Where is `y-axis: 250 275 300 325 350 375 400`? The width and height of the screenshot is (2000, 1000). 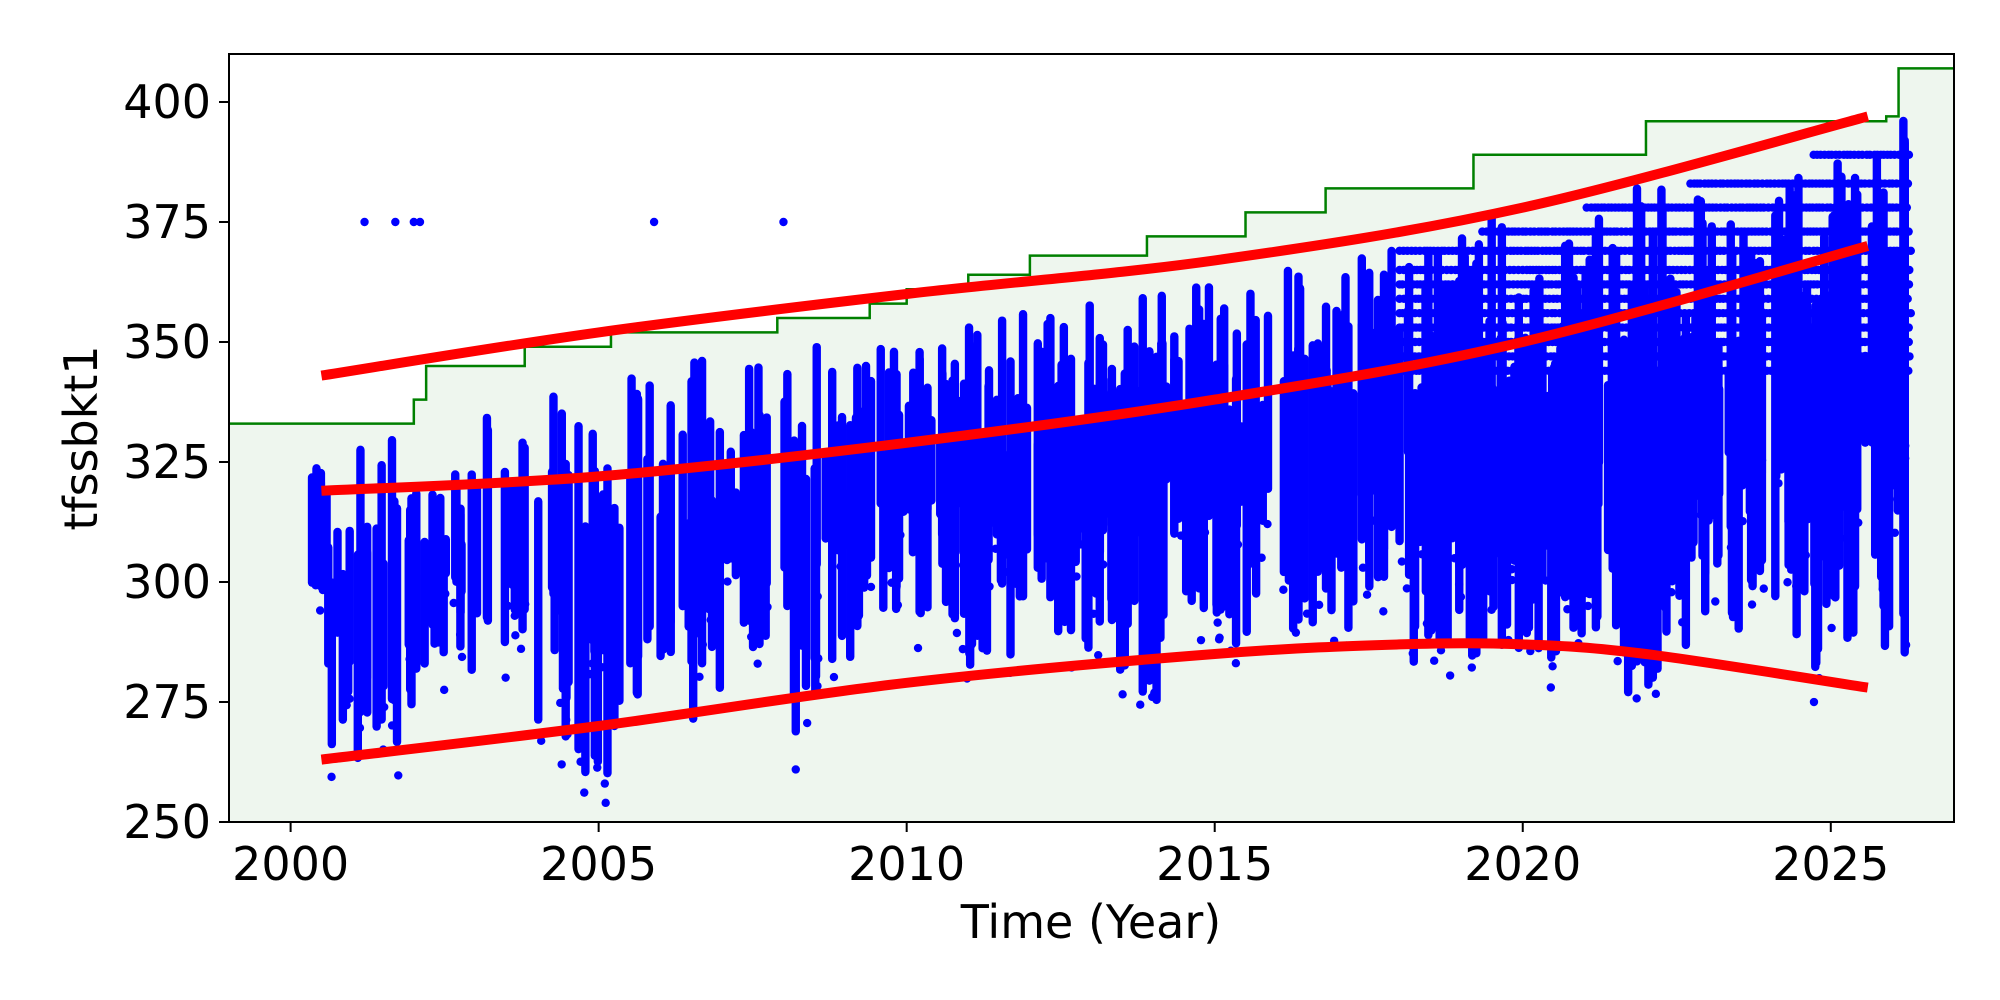 y-axis: 250 275 300 325 350 375 400 is located at coordinates (176, 462).